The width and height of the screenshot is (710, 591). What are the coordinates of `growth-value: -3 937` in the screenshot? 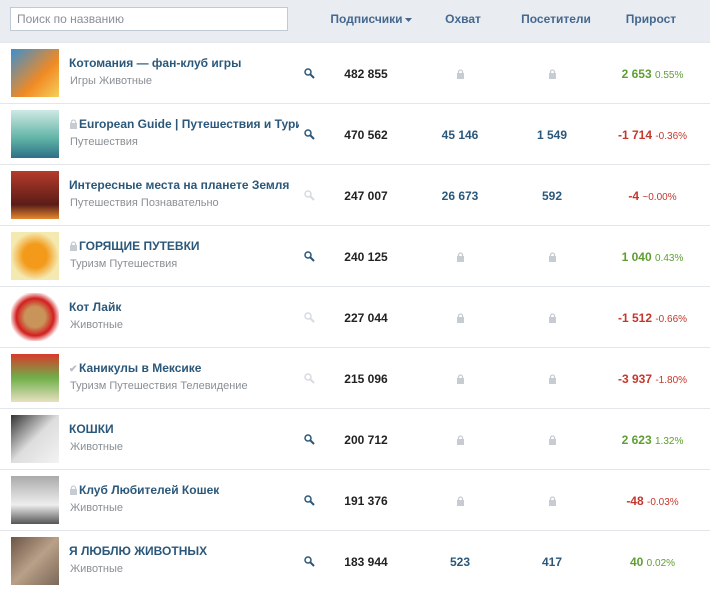 It's located at (634, 379).